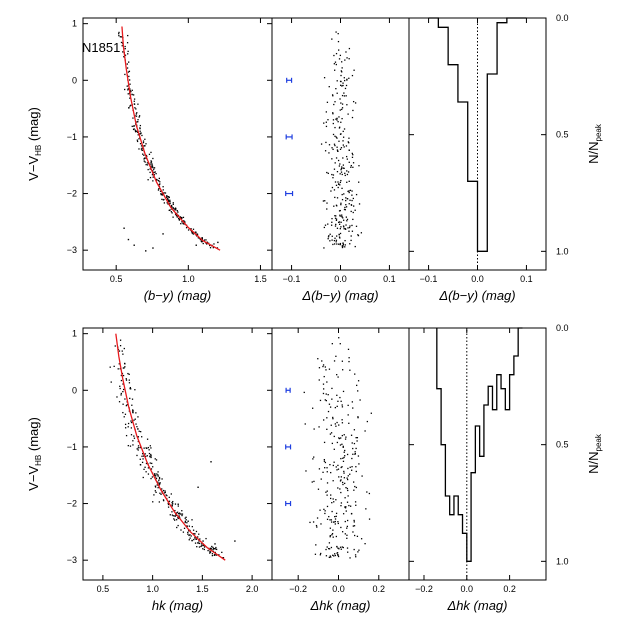 This screenshot has height=638, width=638. Describe the element at coordinates (74, 80) in the screenshot. I see `y-tick-label: 0` at that location.